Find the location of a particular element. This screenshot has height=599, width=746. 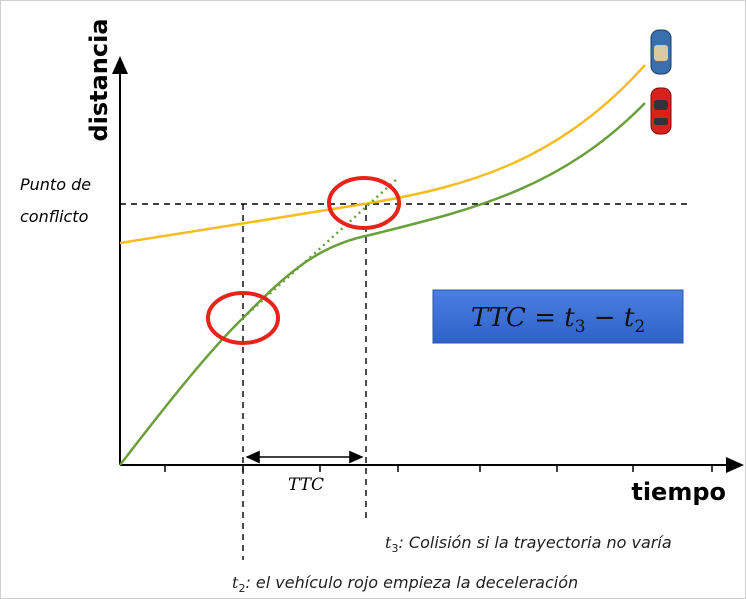

x-axis-label: tiempo is located at coordinates (678, 492).